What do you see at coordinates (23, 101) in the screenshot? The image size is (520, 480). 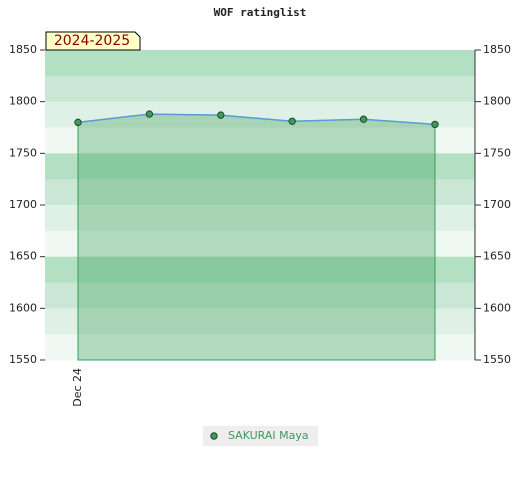 I see `y-tick-label: 1800` at bounding box center [23, 101].